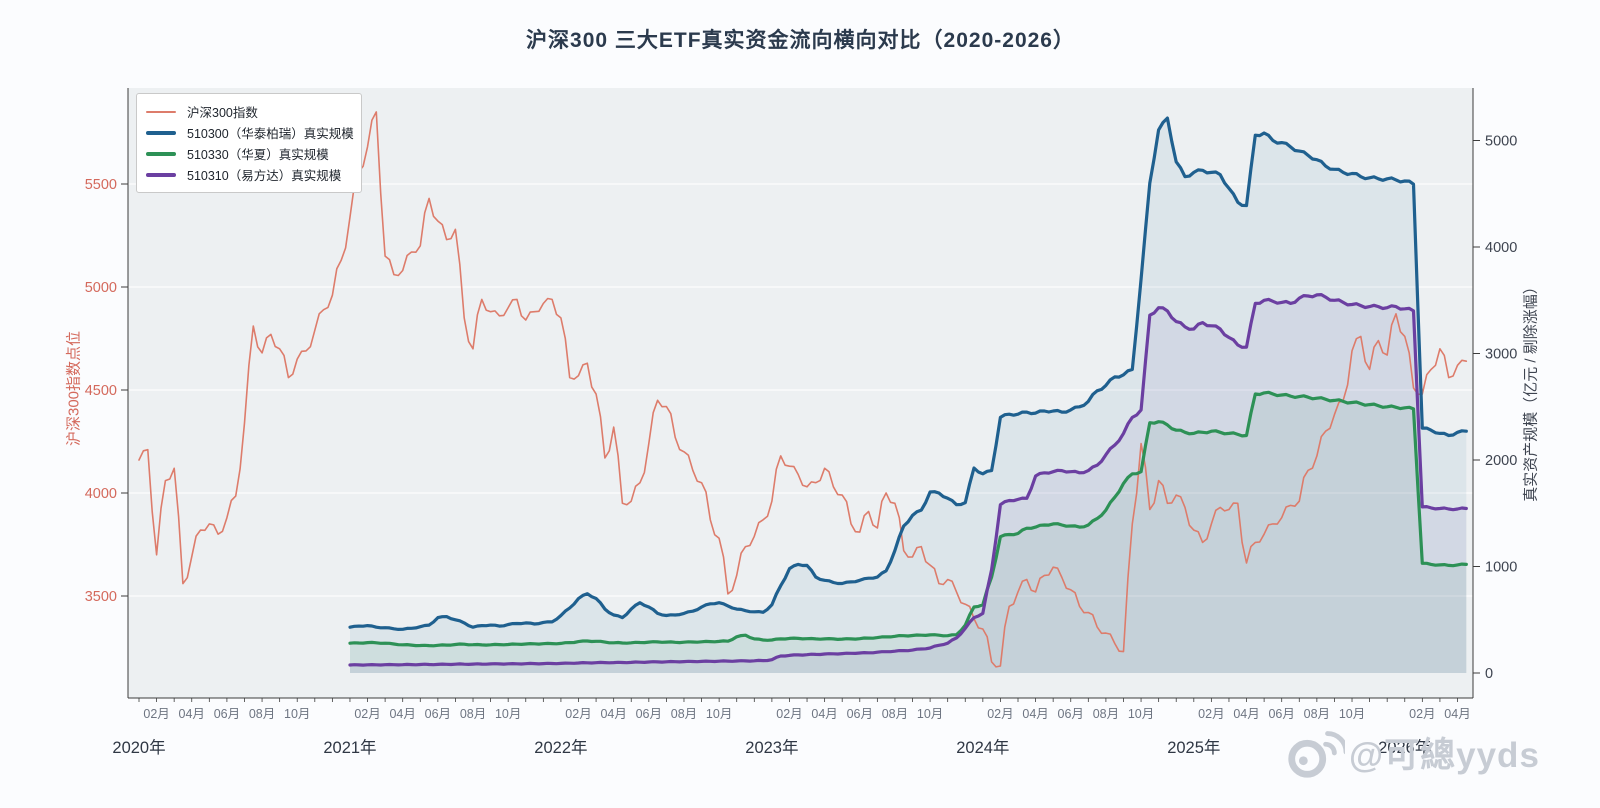  What do you see at coordinates (264, 176) in the screenshot?
I see `legend-label: 510310（易方达）真实规模` at bounding box center [264, 176].